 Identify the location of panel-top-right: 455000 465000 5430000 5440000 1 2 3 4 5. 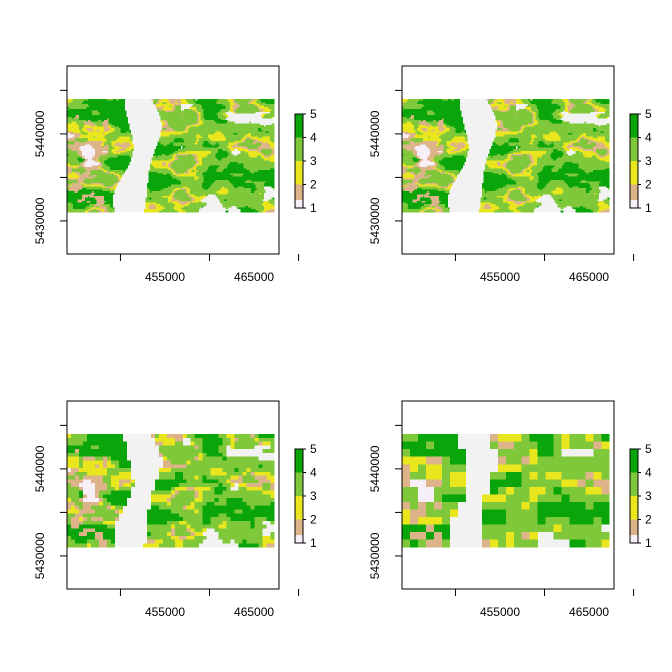
(510, 174).